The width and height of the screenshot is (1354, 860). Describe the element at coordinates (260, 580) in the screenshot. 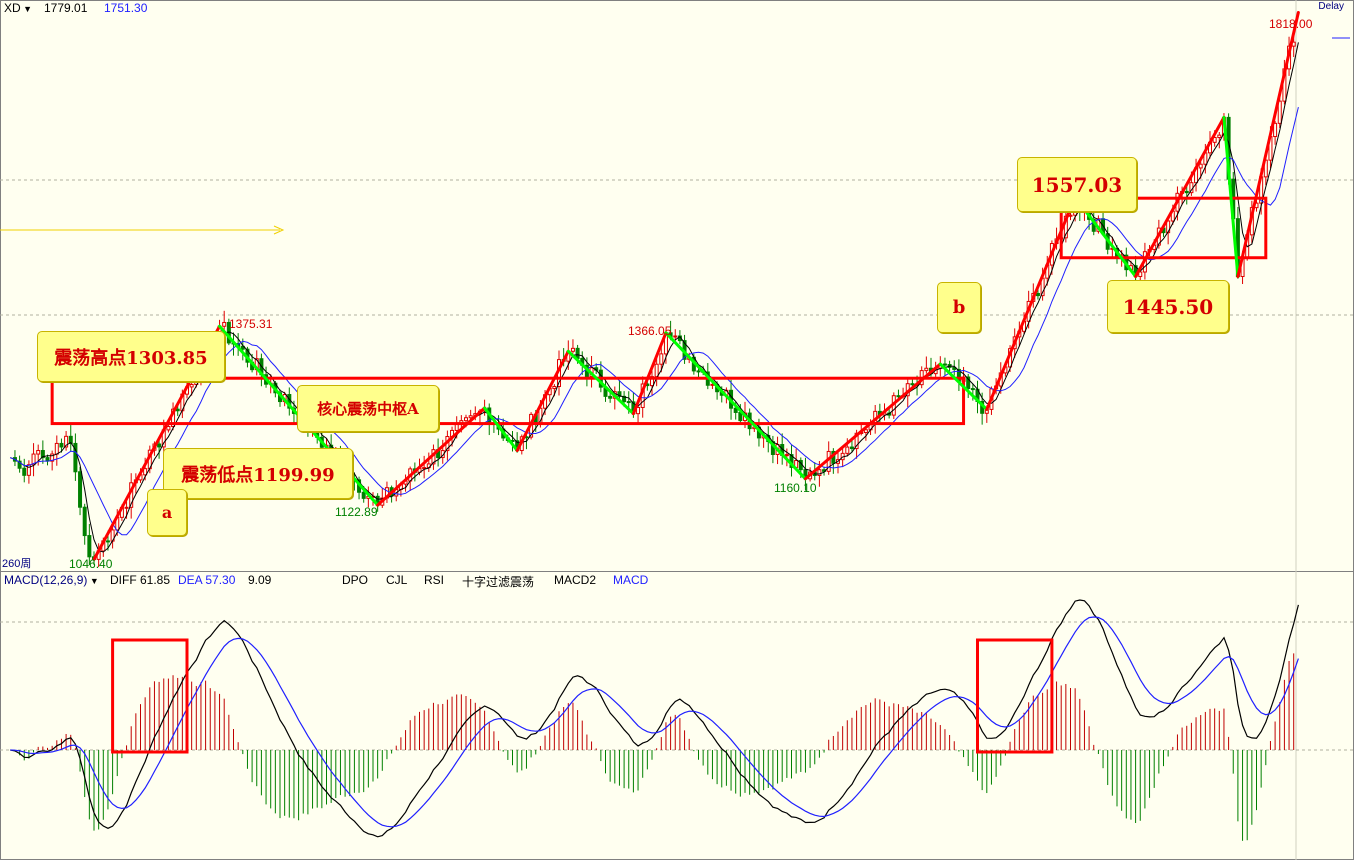

I see `macd-value: 9.09` at that location.